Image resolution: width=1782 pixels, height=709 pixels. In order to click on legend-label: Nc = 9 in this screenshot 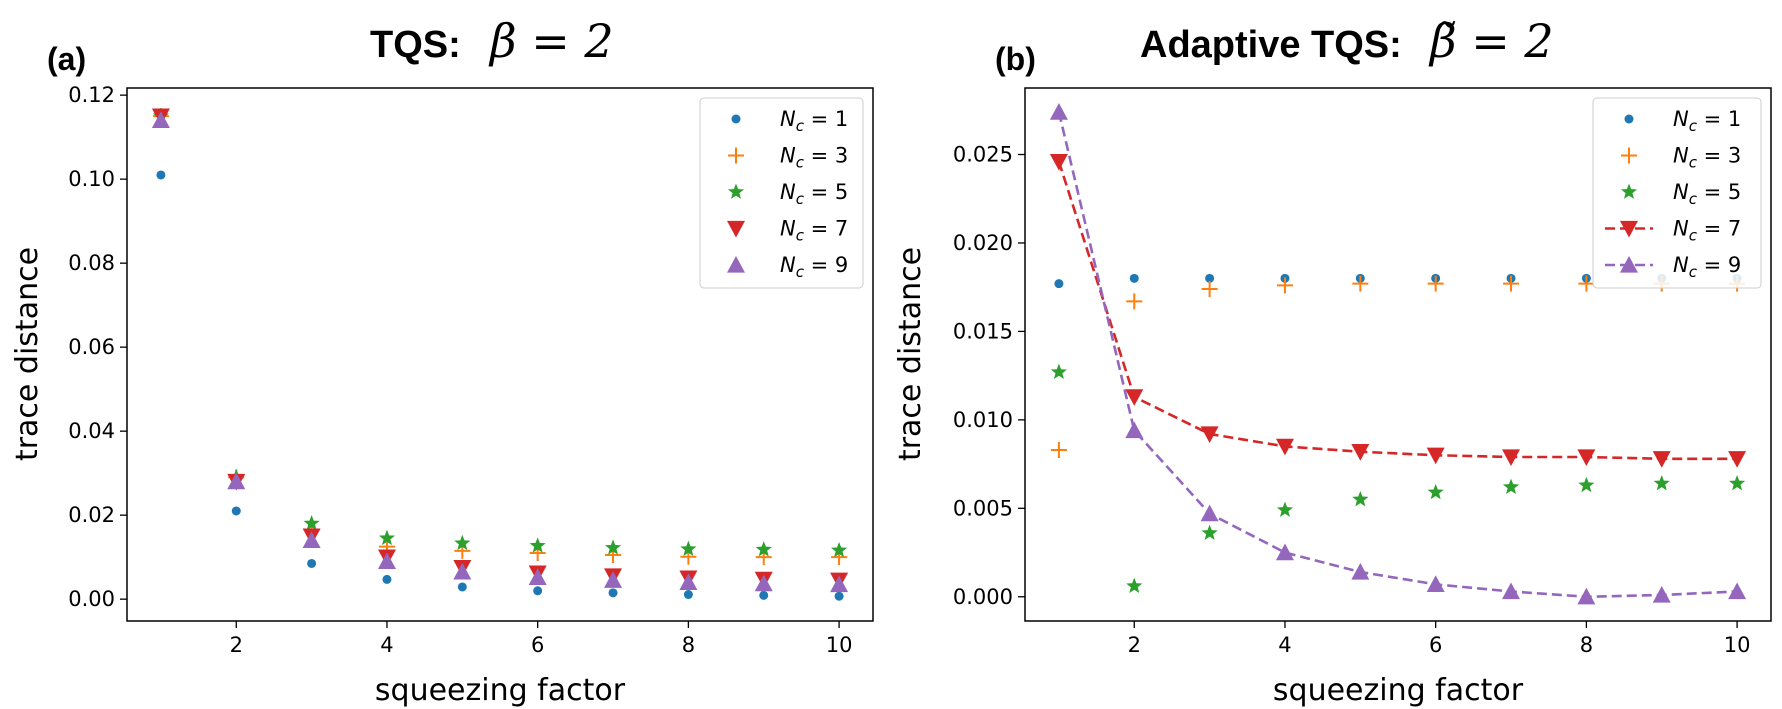, I will do `click(1707, 267)`.